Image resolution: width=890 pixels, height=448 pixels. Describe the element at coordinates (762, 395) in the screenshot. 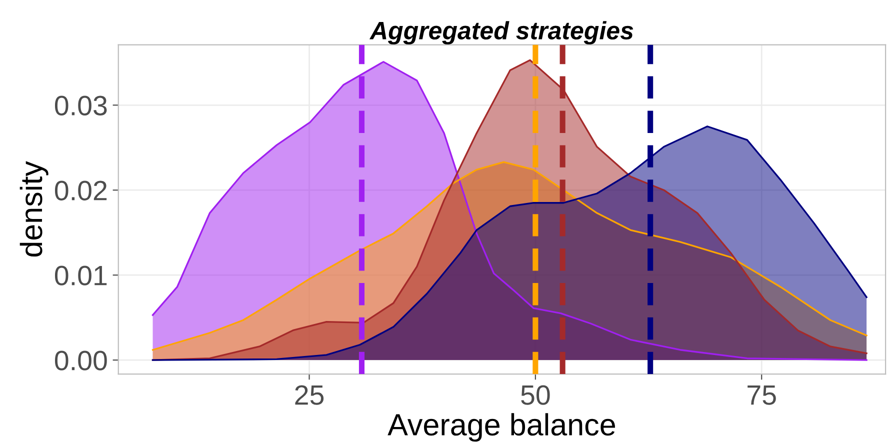

I see `x-tick-label: 75` at that location.